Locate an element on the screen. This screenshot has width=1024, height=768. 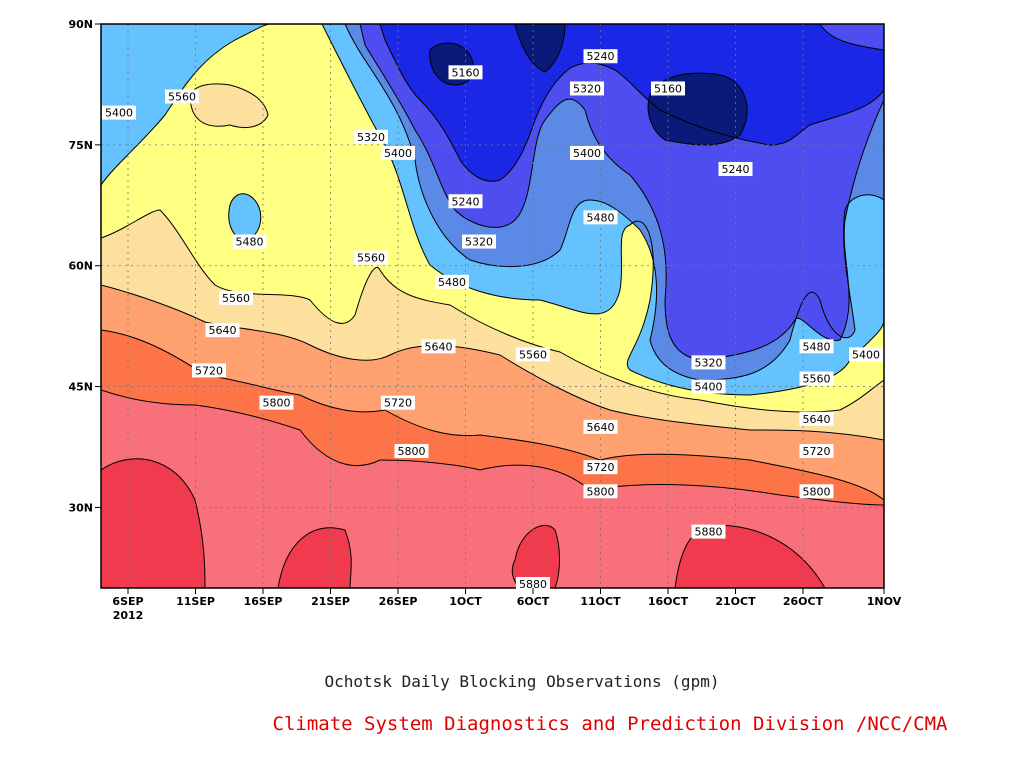
x-tick-label-7: 11OCT is located at coordinates (600, 601).